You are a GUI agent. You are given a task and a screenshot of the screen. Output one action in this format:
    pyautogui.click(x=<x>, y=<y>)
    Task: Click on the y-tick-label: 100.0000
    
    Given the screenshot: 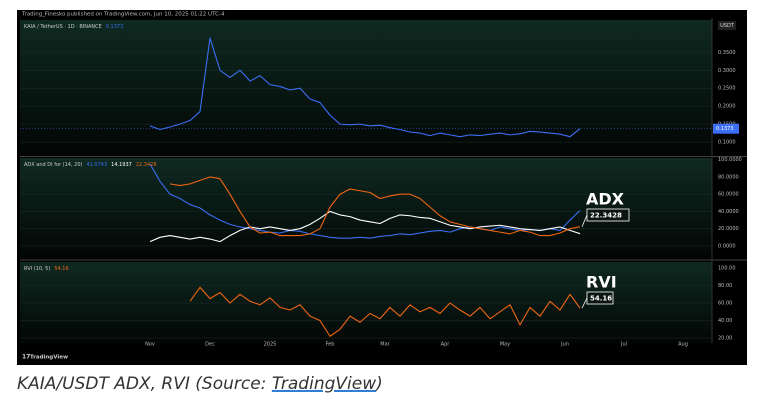 What is the action you would take?
    pyautogui.click(x=730, y=160)
    